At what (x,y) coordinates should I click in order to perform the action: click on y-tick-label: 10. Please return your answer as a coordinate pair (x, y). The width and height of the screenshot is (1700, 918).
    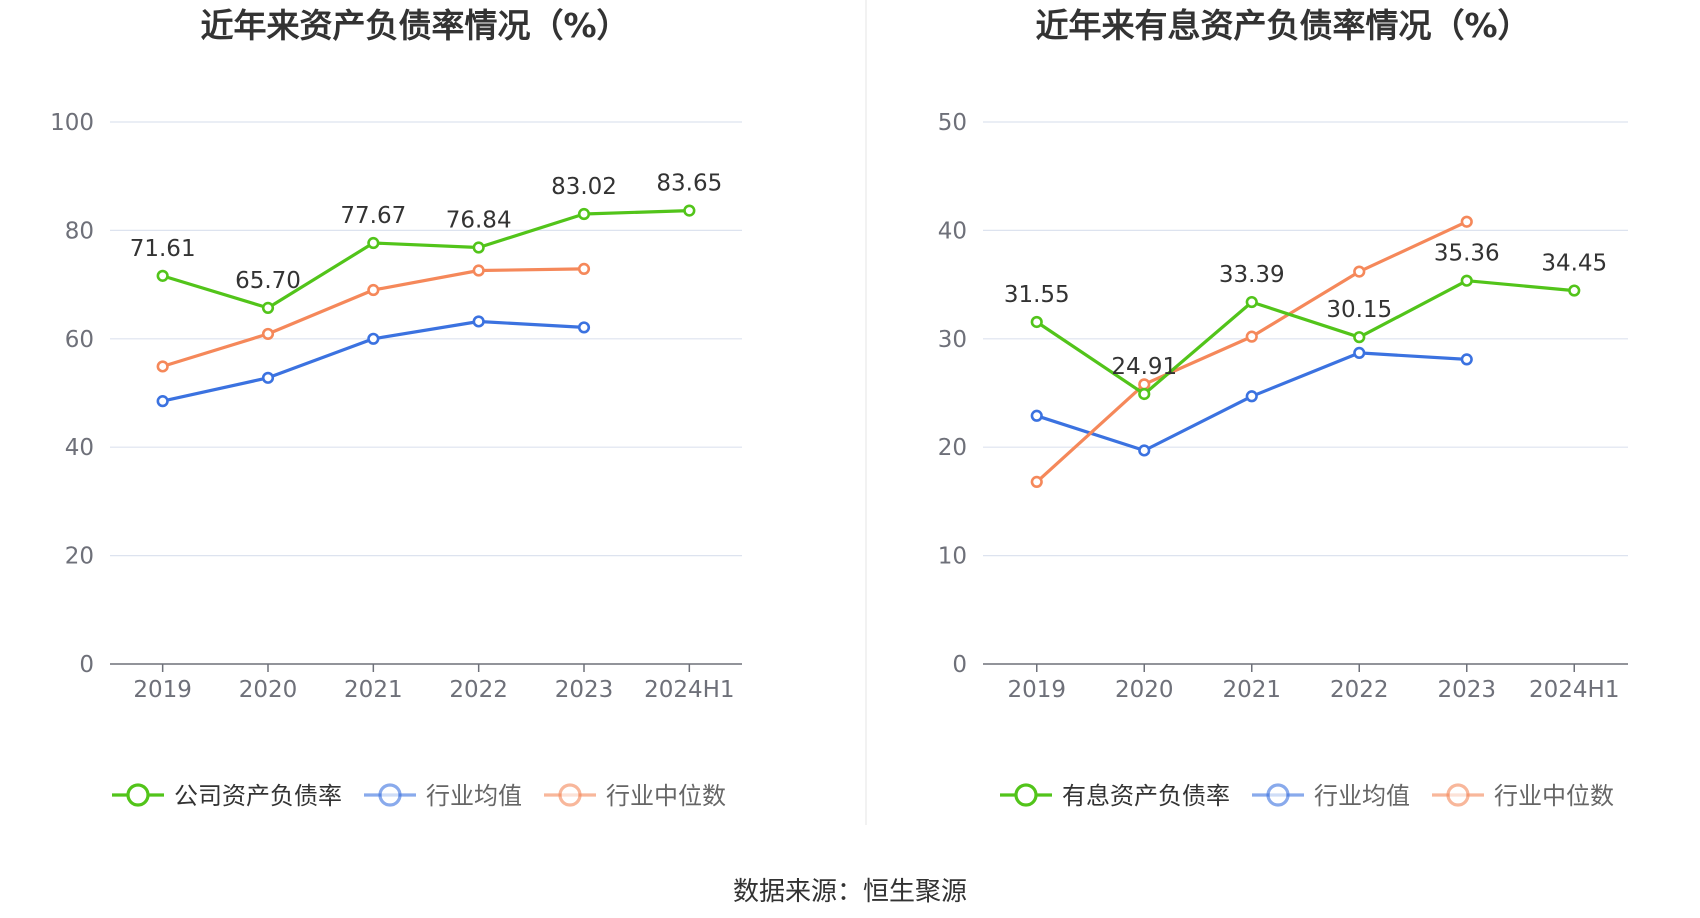
    Looking at the image, I should click on (952, 557).